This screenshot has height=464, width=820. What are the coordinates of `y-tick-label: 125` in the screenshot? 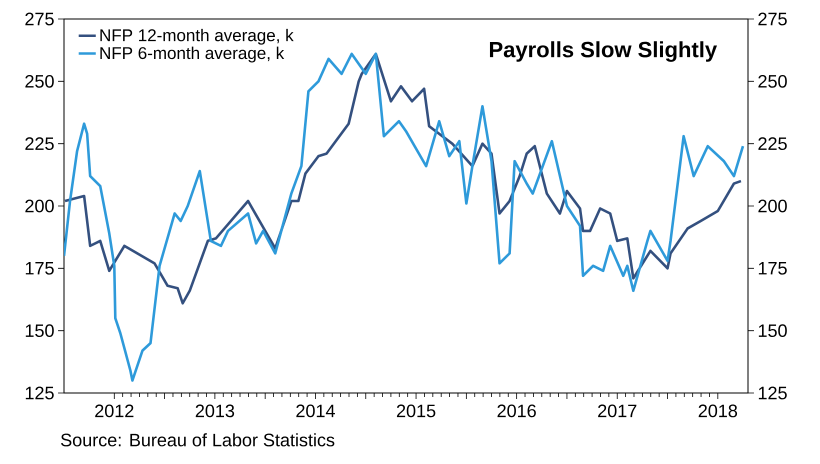 It's located at (40, 393).